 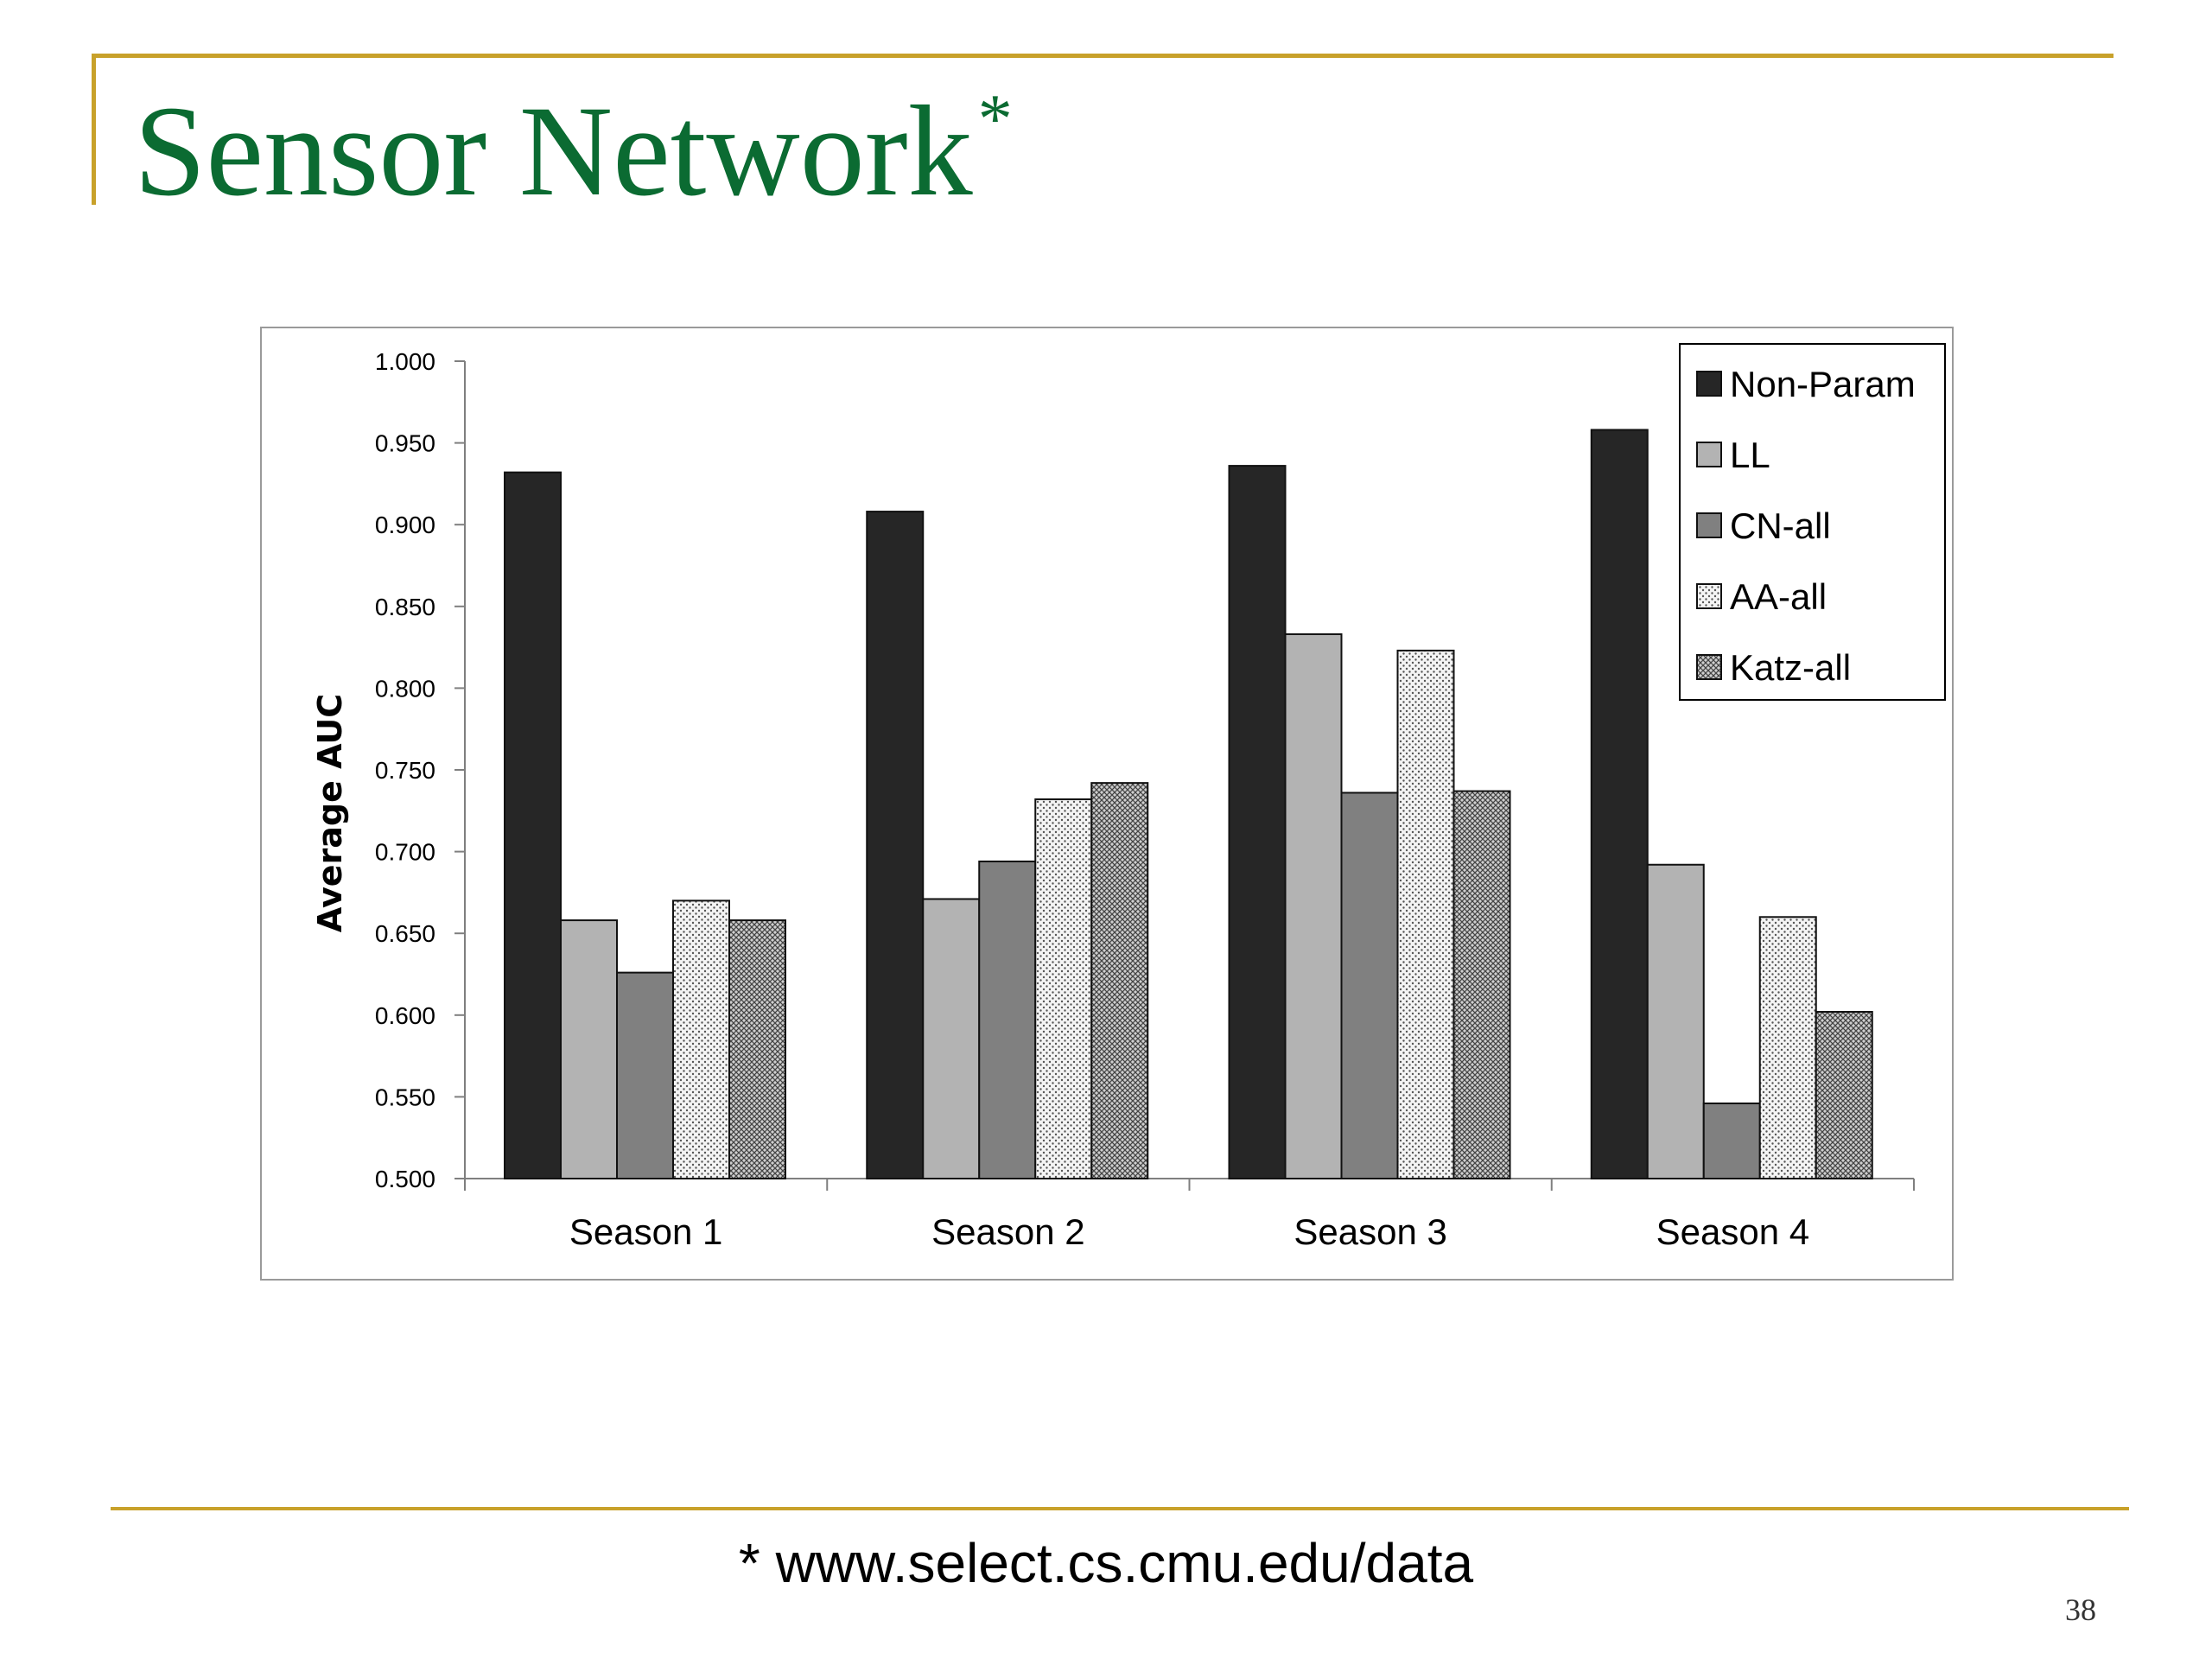 I want to click on y-tick-label: 0.950, so click(x=405, y=444).